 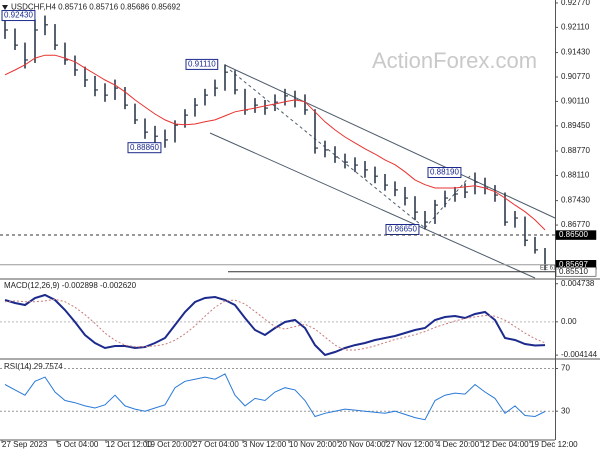 I want to click on price-annotation: 0.88860, so click(x=144, y=148).